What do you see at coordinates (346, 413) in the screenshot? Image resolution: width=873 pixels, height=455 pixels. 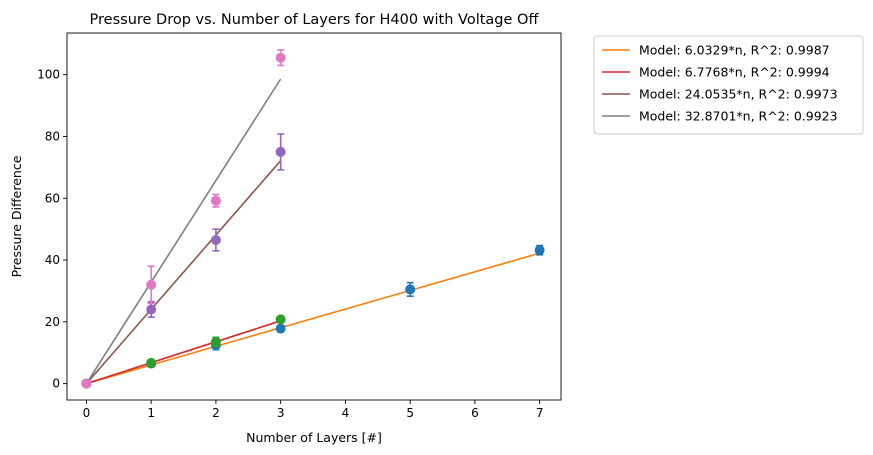 I see `x-tick-label: 4` at bounding box center [346, 413].